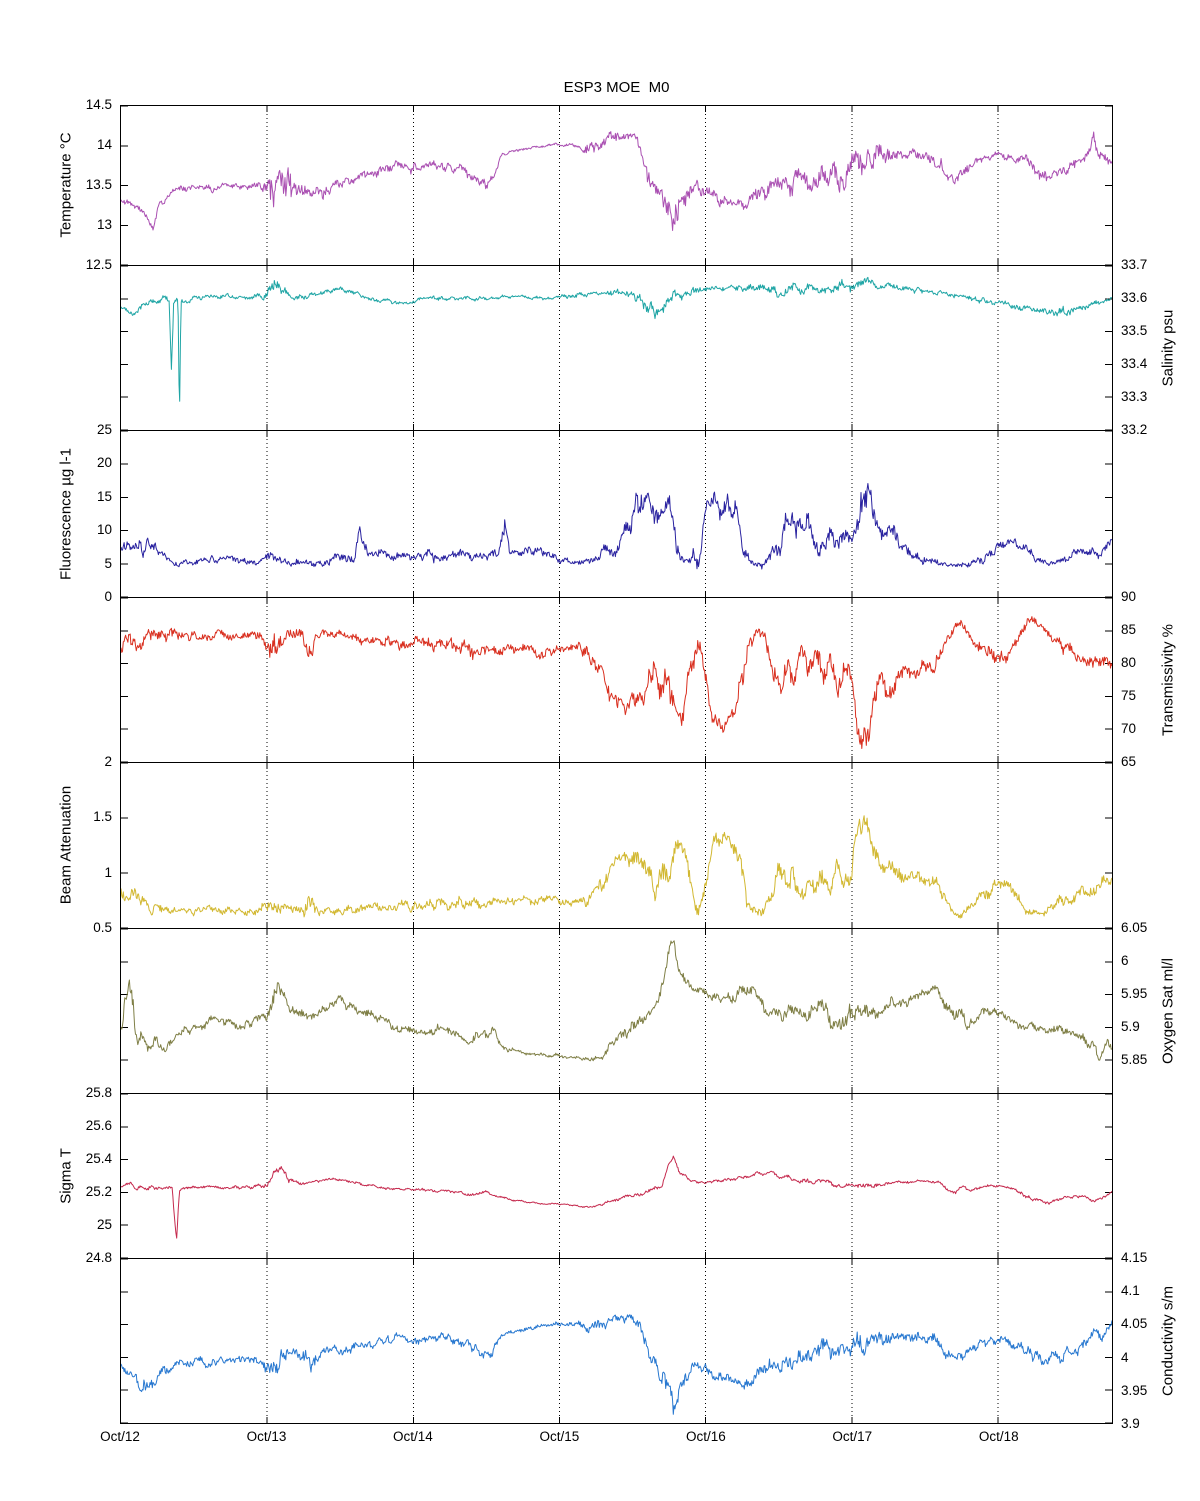 Image resolution: width=1200 pixels, height=1501 pixels. What do you see at coordinates (1130, 1423) in the screenshot?
I see `y-tick-label-conductivity: 3.9` at bounding box center [1130, 1423].